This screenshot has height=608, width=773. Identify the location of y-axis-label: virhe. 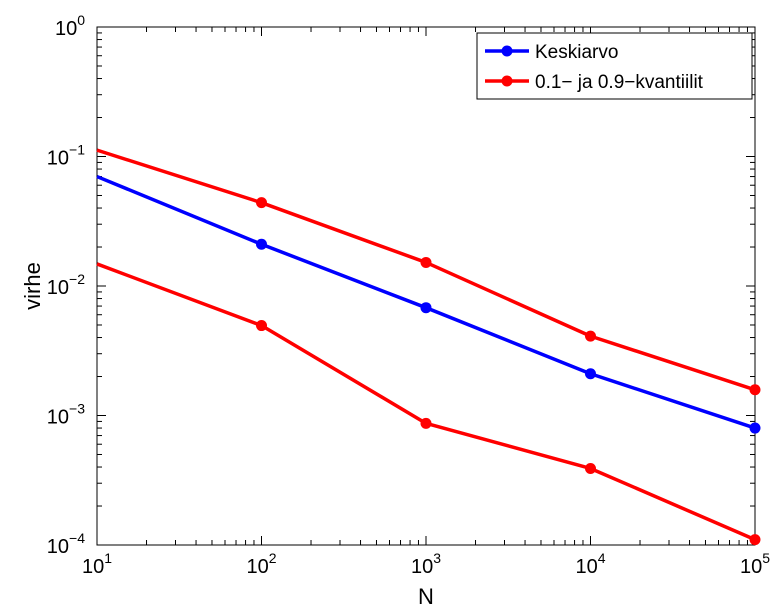
(32, 286).